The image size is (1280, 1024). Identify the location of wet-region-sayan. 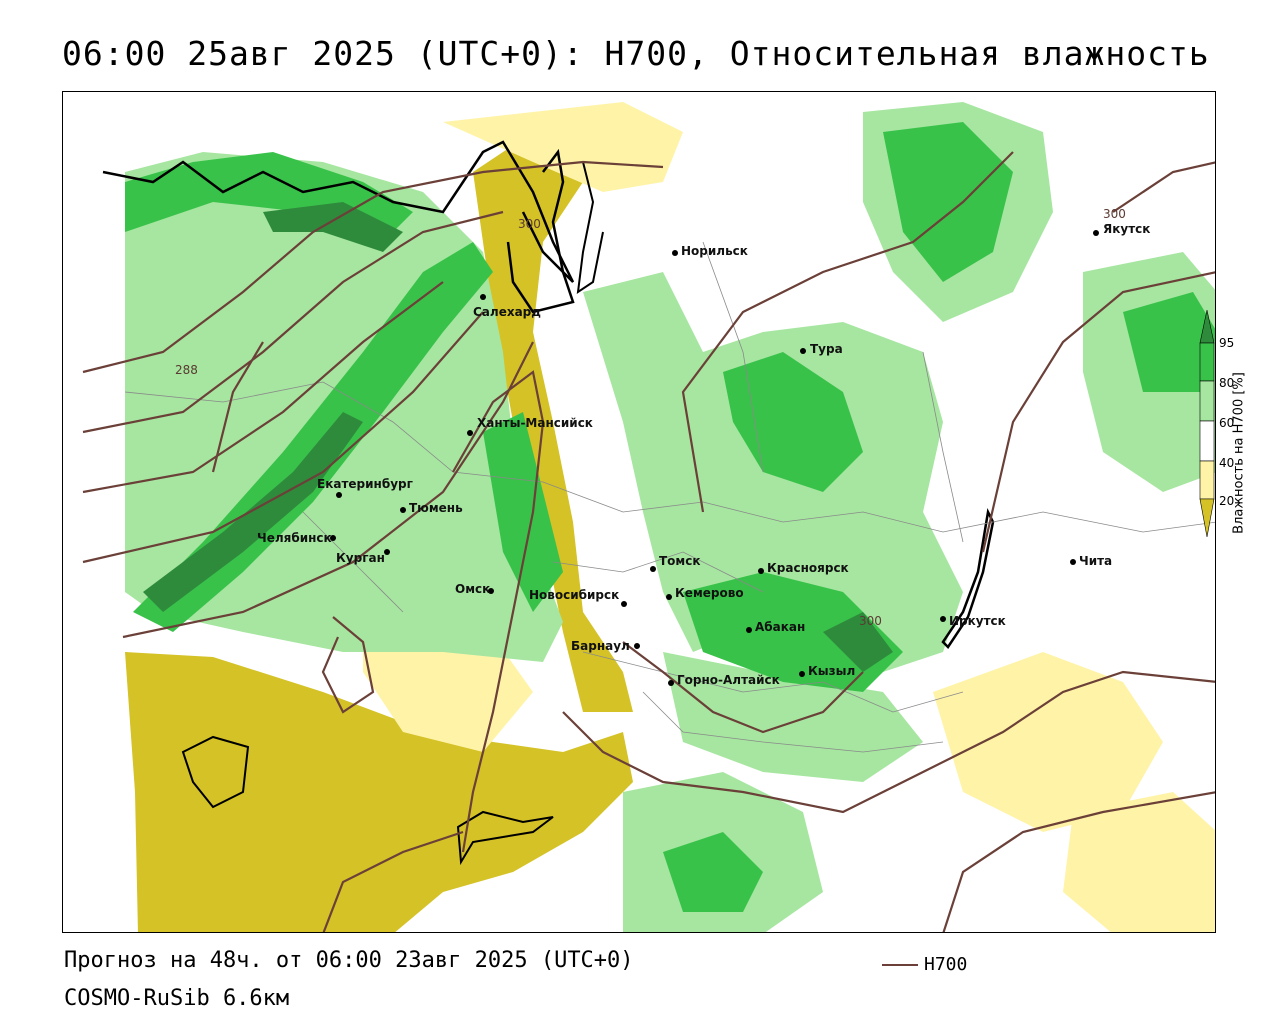
(793, 632).